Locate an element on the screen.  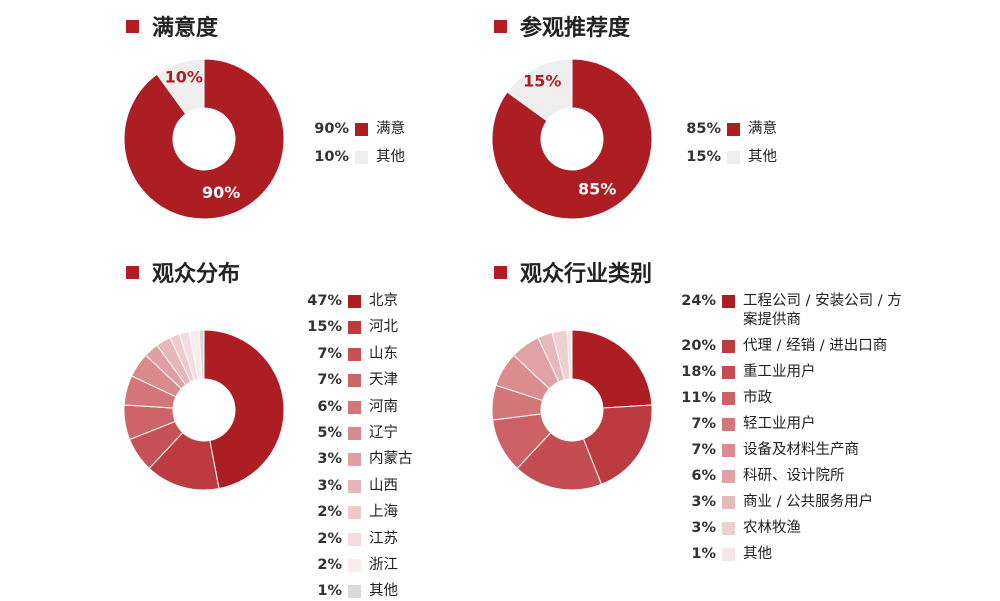
legend-label: 满意 is located at coordinates (390, 129).